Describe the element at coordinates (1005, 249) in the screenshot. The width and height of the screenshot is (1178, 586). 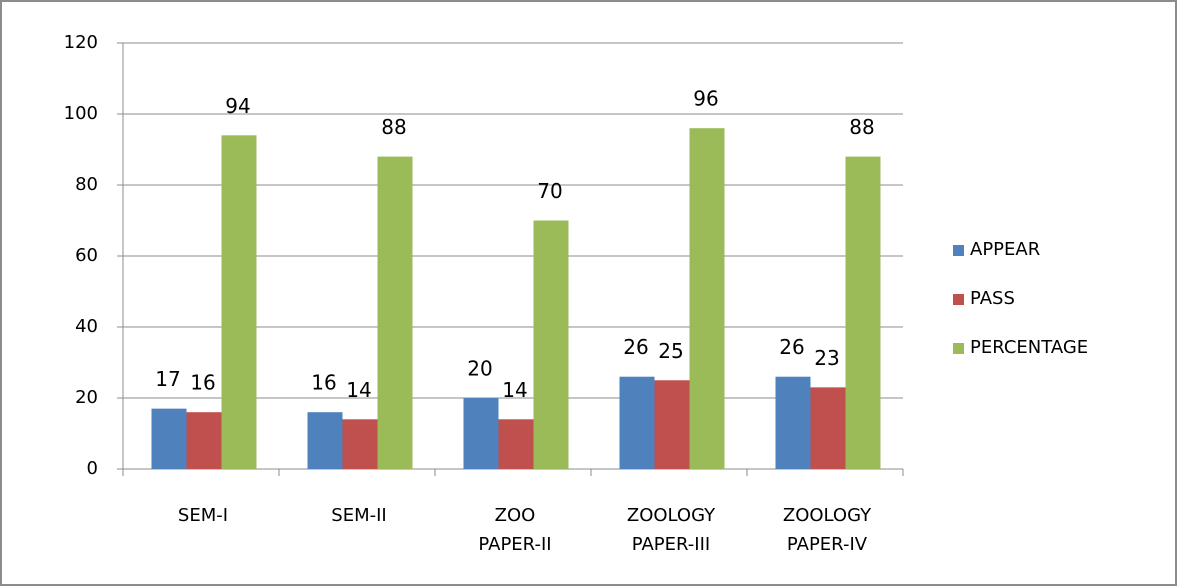
I see `legend-label: APPEAR` at that location.